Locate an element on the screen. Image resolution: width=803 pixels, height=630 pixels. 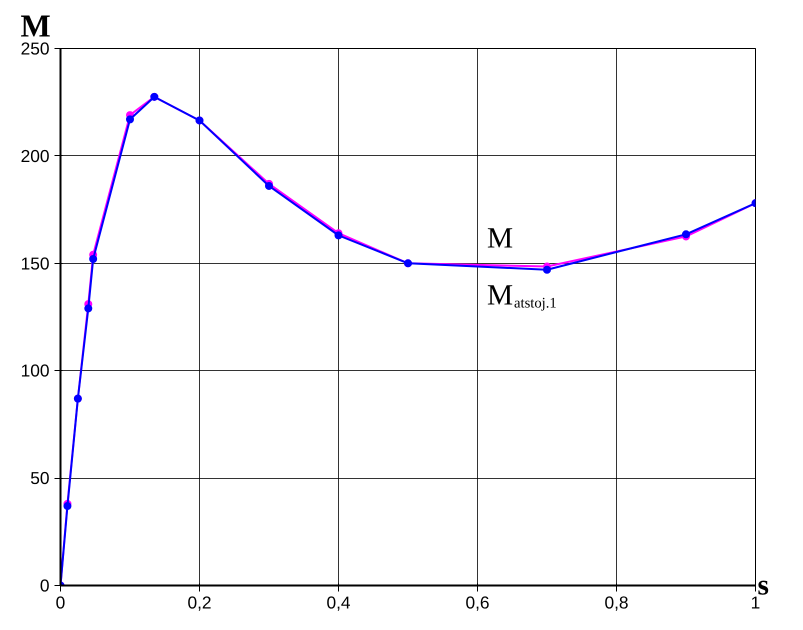
y-tick-label: 100 is located at coordinates (35, 370).